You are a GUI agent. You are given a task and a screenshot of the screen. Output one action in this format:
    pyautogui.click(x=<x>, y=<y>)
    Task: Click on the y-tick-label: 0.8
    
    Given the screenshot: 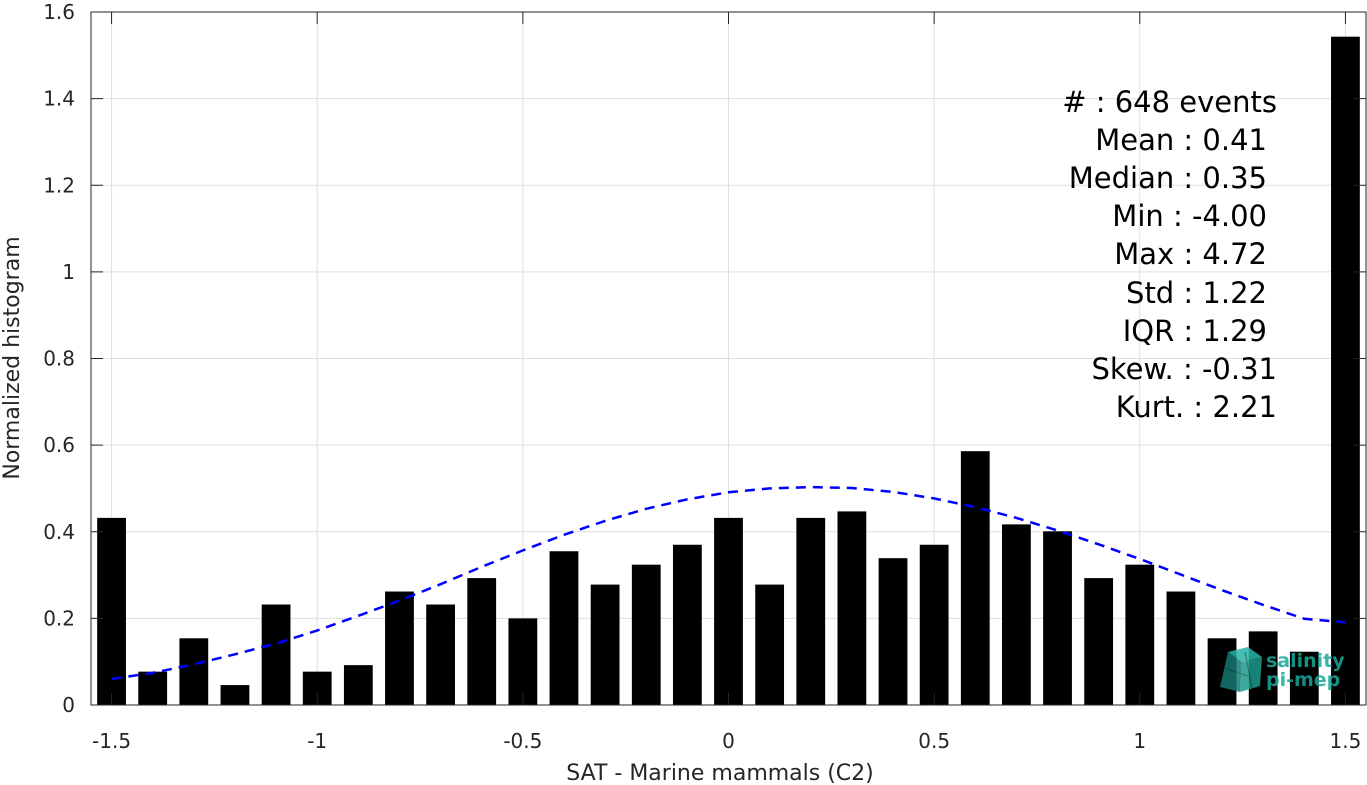 What is the action you would take?
    pyautogui.click(x=59, y=359)
    